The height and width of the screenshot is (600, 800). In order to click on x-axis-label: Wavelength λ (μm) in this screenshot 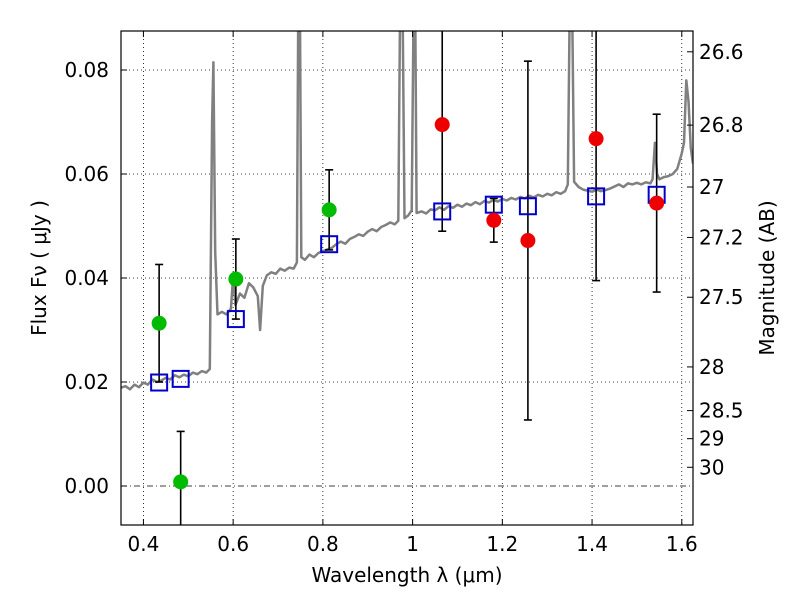, I will do `click(406, 575)`.